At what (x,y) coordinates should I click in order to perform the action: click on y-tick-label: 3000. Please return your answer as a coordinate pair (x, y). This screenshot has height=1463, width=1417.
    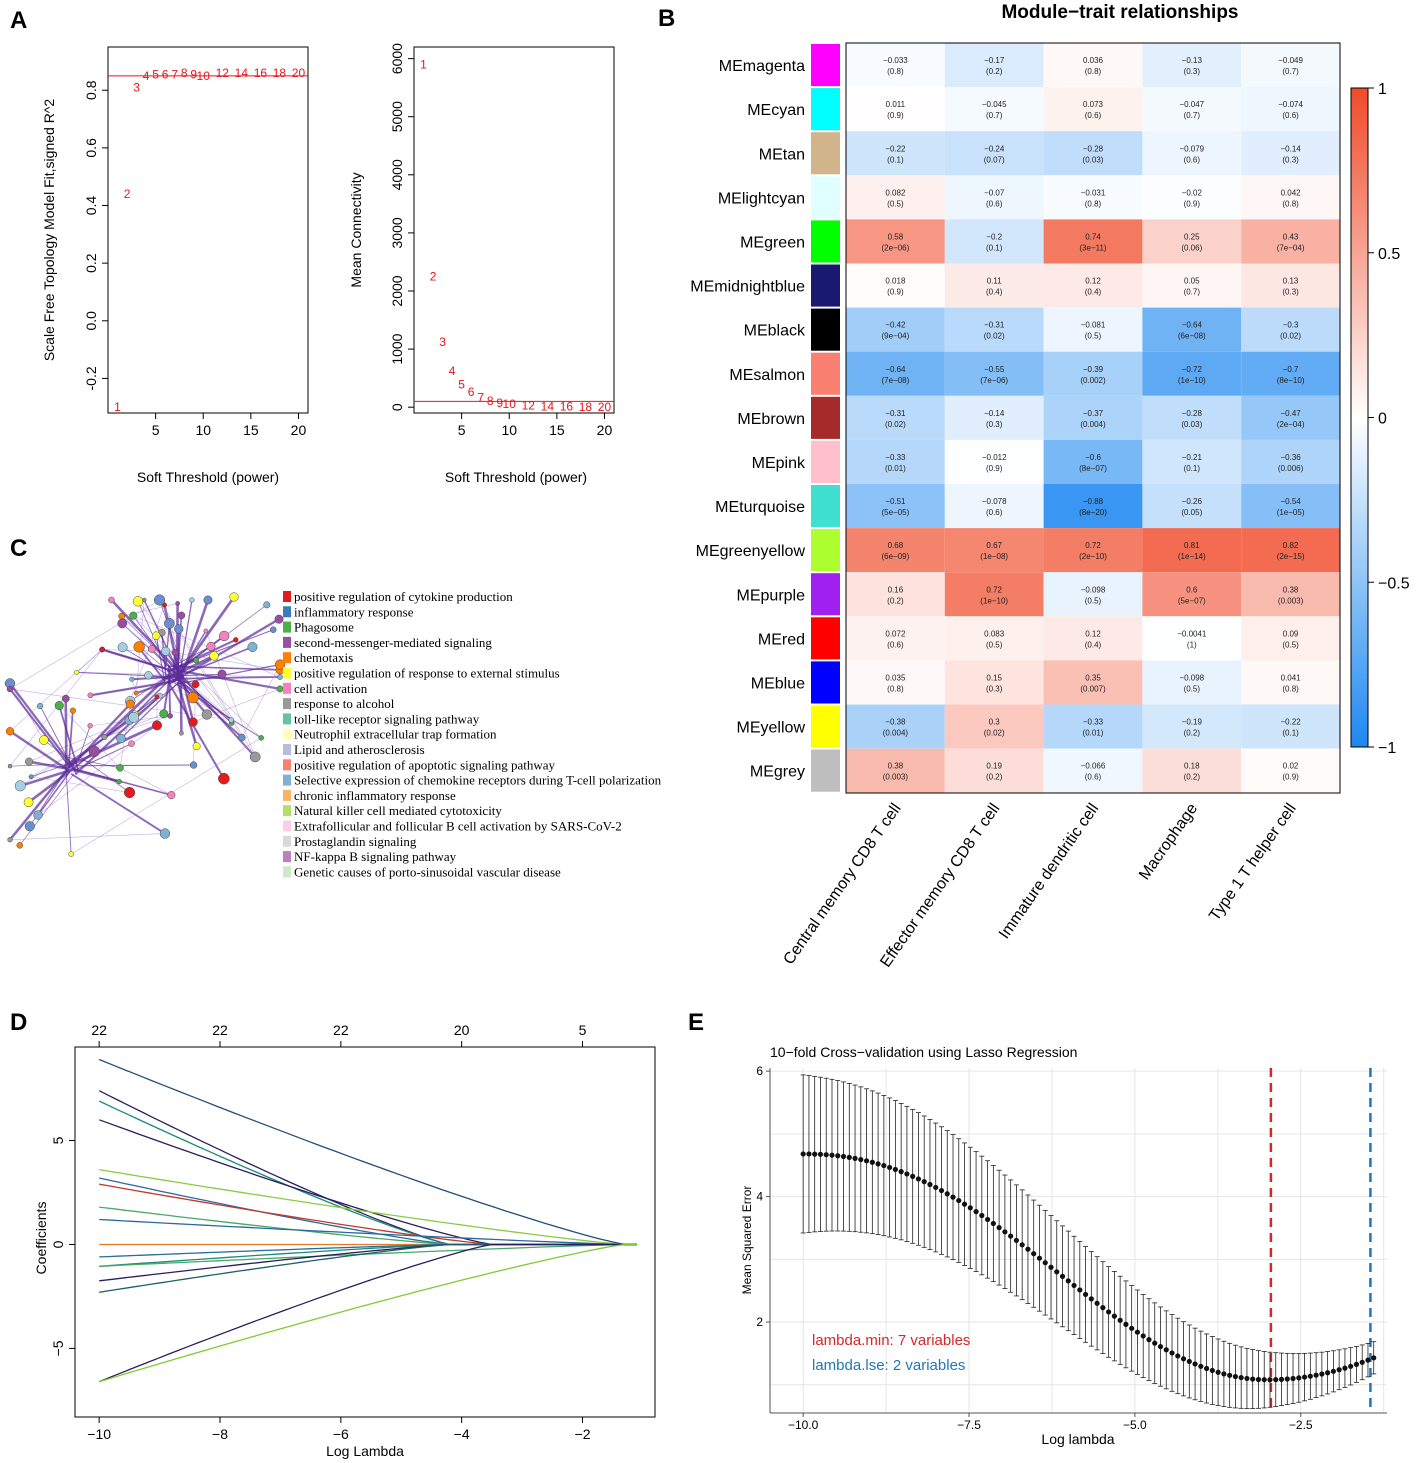
    Looking at the image, I should click on (397, 232).